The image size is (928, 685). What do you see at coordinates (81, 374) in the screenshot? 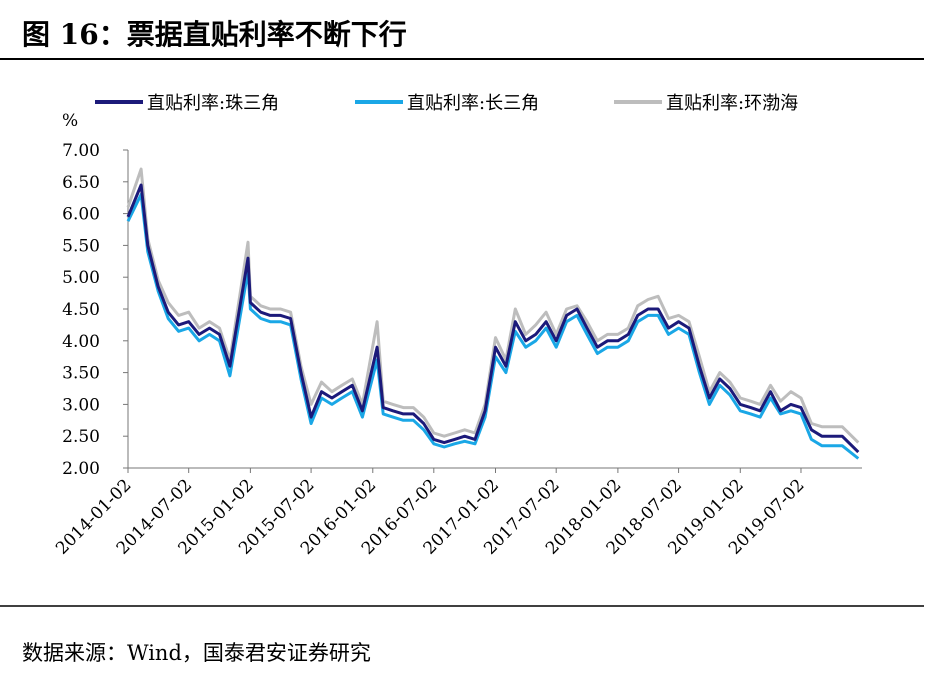
I see `y-tick-label: 3.50` at bounding box center [81, 374].